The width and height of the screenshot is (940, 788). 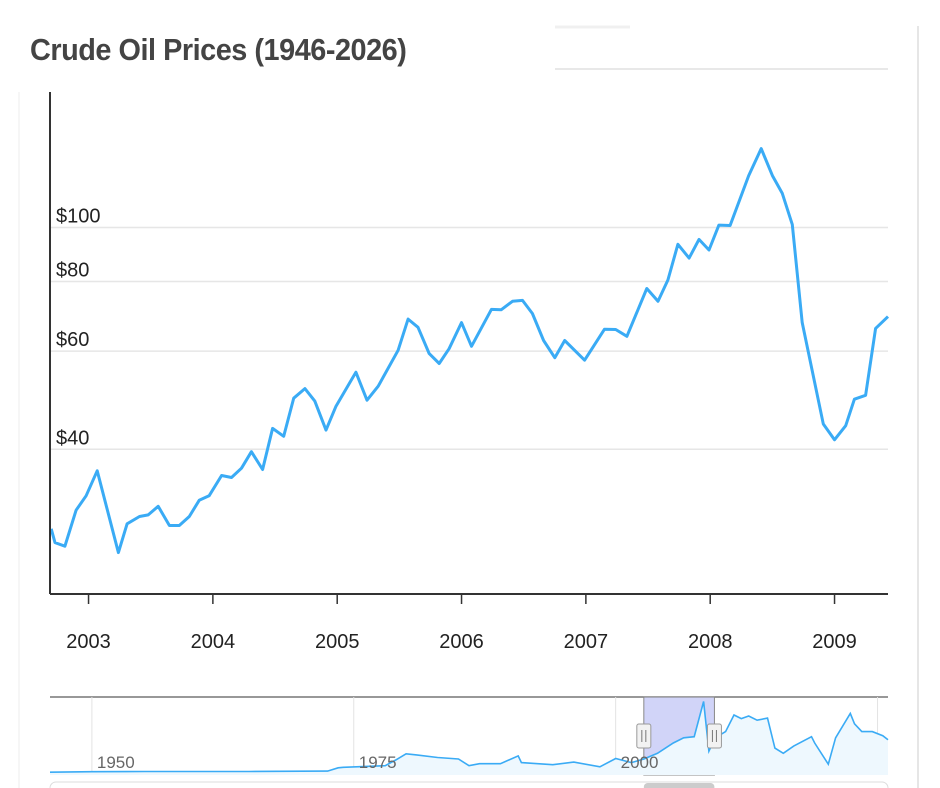 What do you see at coordinates (337, 642) in the screenshot?
I see `x-tick-label: 2005` at bounding box center [337, 642].